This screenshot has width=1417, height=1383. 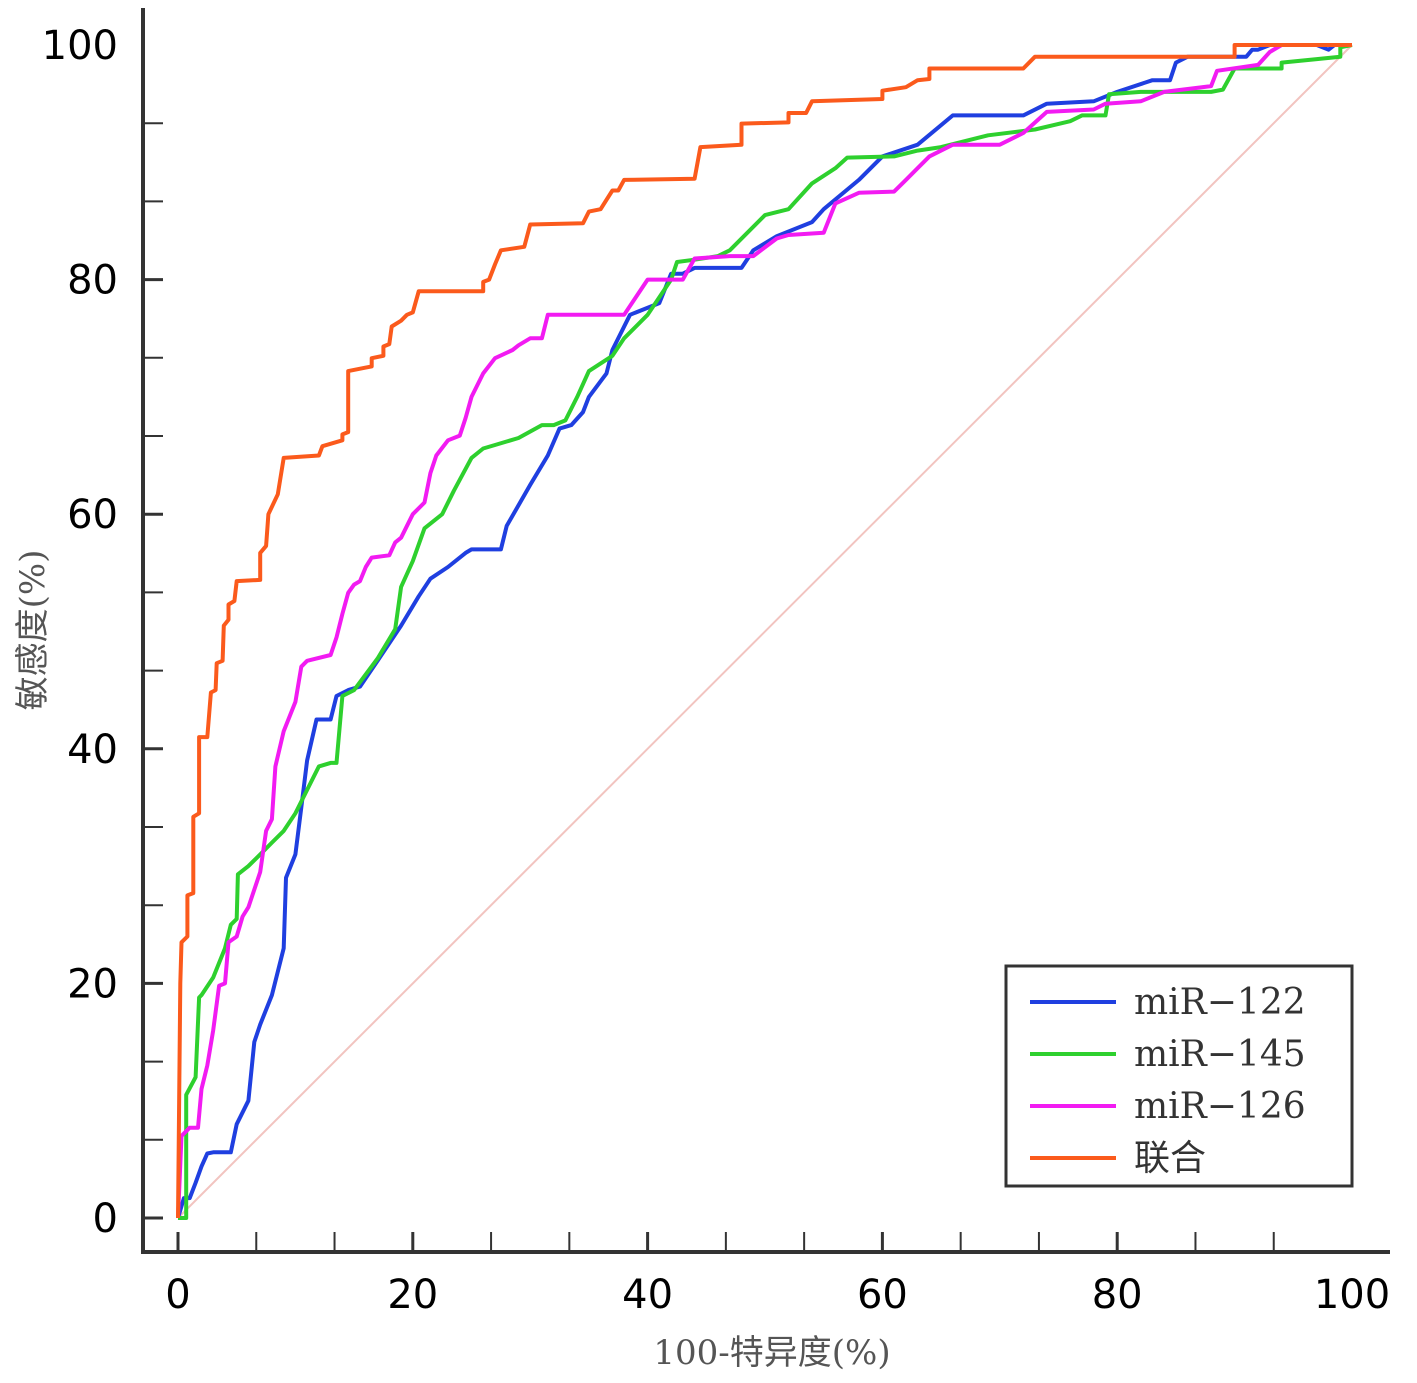 What do you see at coordinates (1170, 1158) in the screenshot?
I see `legend-label: 联合` at bounding box center [1170, 1158].